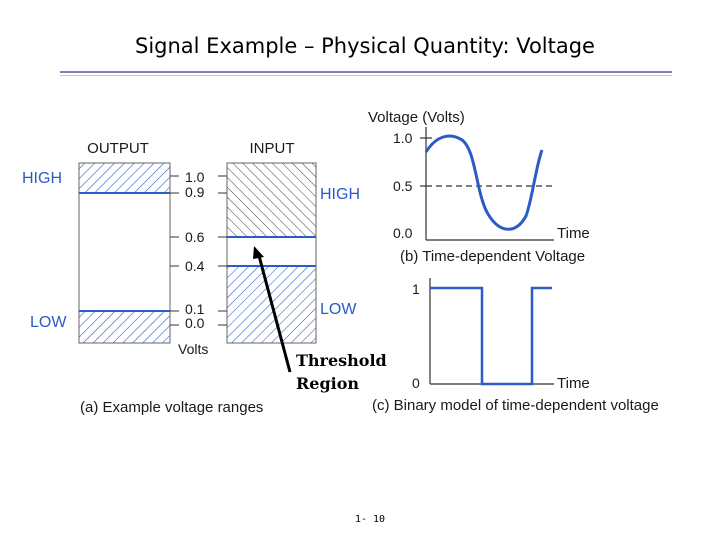  I want to click on tick-label-1-0: 1.0, so click(195, 177).